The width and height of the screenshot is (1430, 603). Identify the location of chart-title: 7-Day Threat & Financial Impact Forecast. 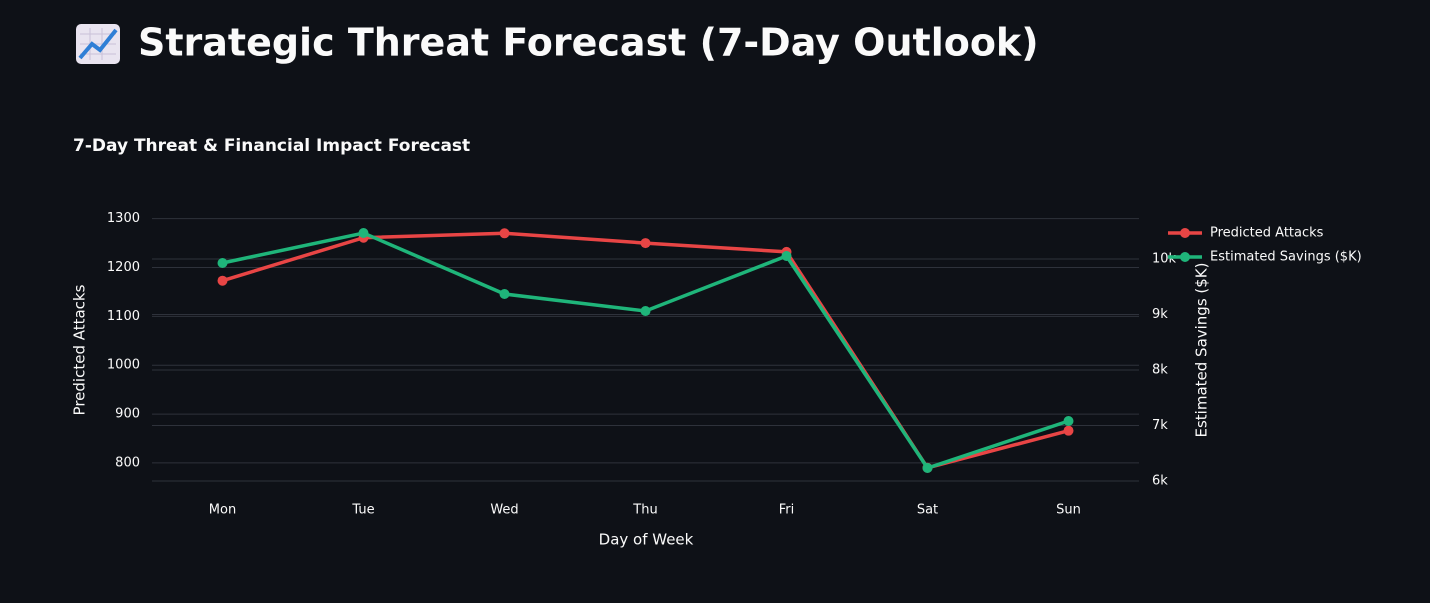
(271, 146).